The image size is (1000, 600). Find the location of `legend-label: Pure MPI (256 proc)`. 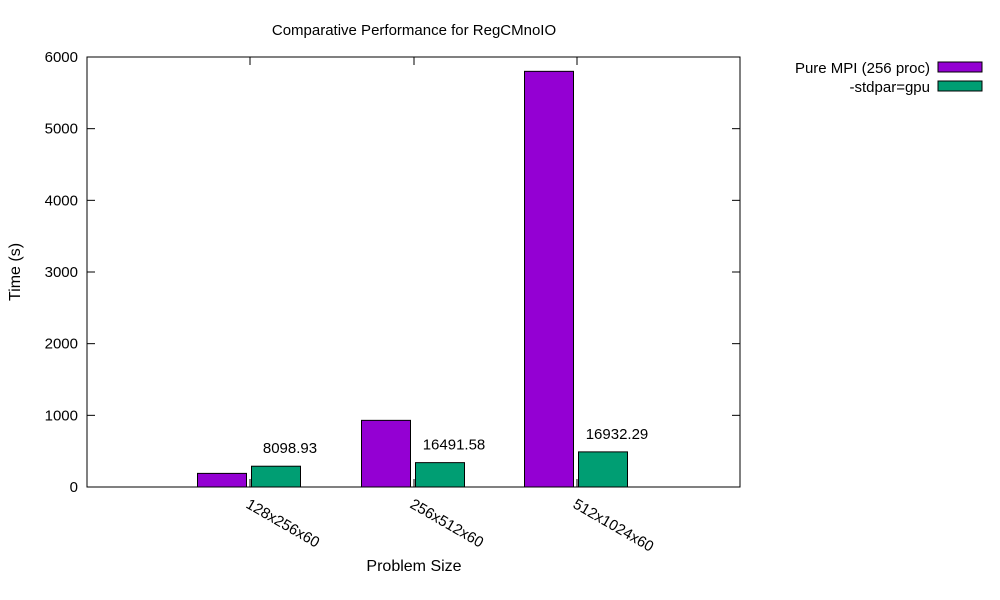

legend-label: Pure MPI (256 proc) is located at coordinates (862, 68).